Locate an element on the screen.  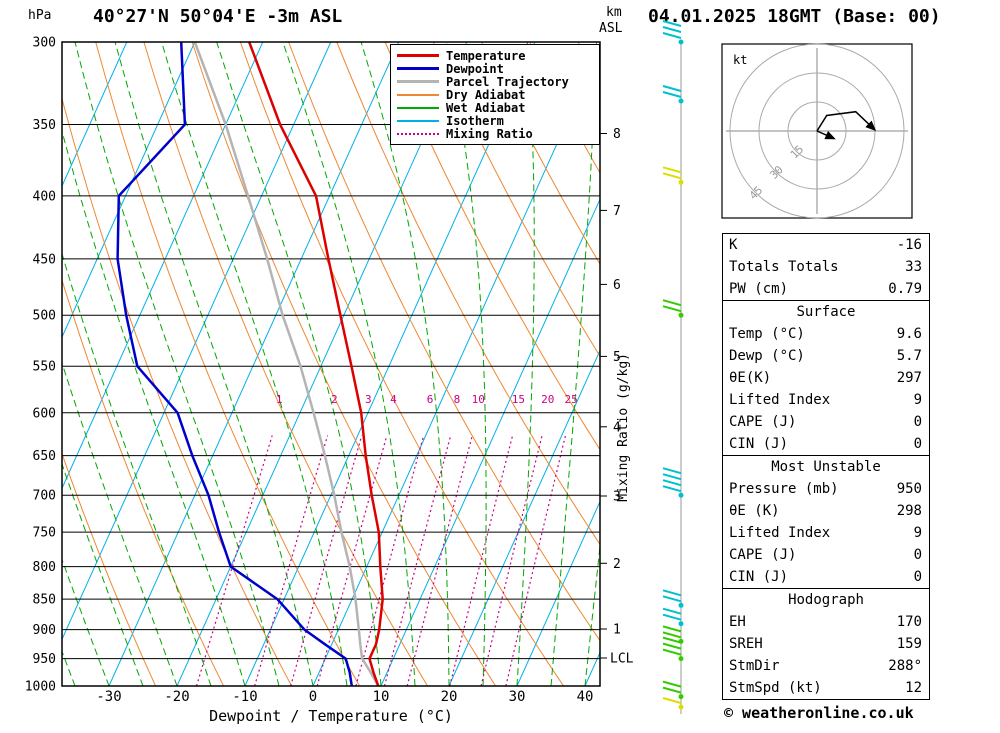
stat-row: StmDir 288° is located at coordinates (826, 666).